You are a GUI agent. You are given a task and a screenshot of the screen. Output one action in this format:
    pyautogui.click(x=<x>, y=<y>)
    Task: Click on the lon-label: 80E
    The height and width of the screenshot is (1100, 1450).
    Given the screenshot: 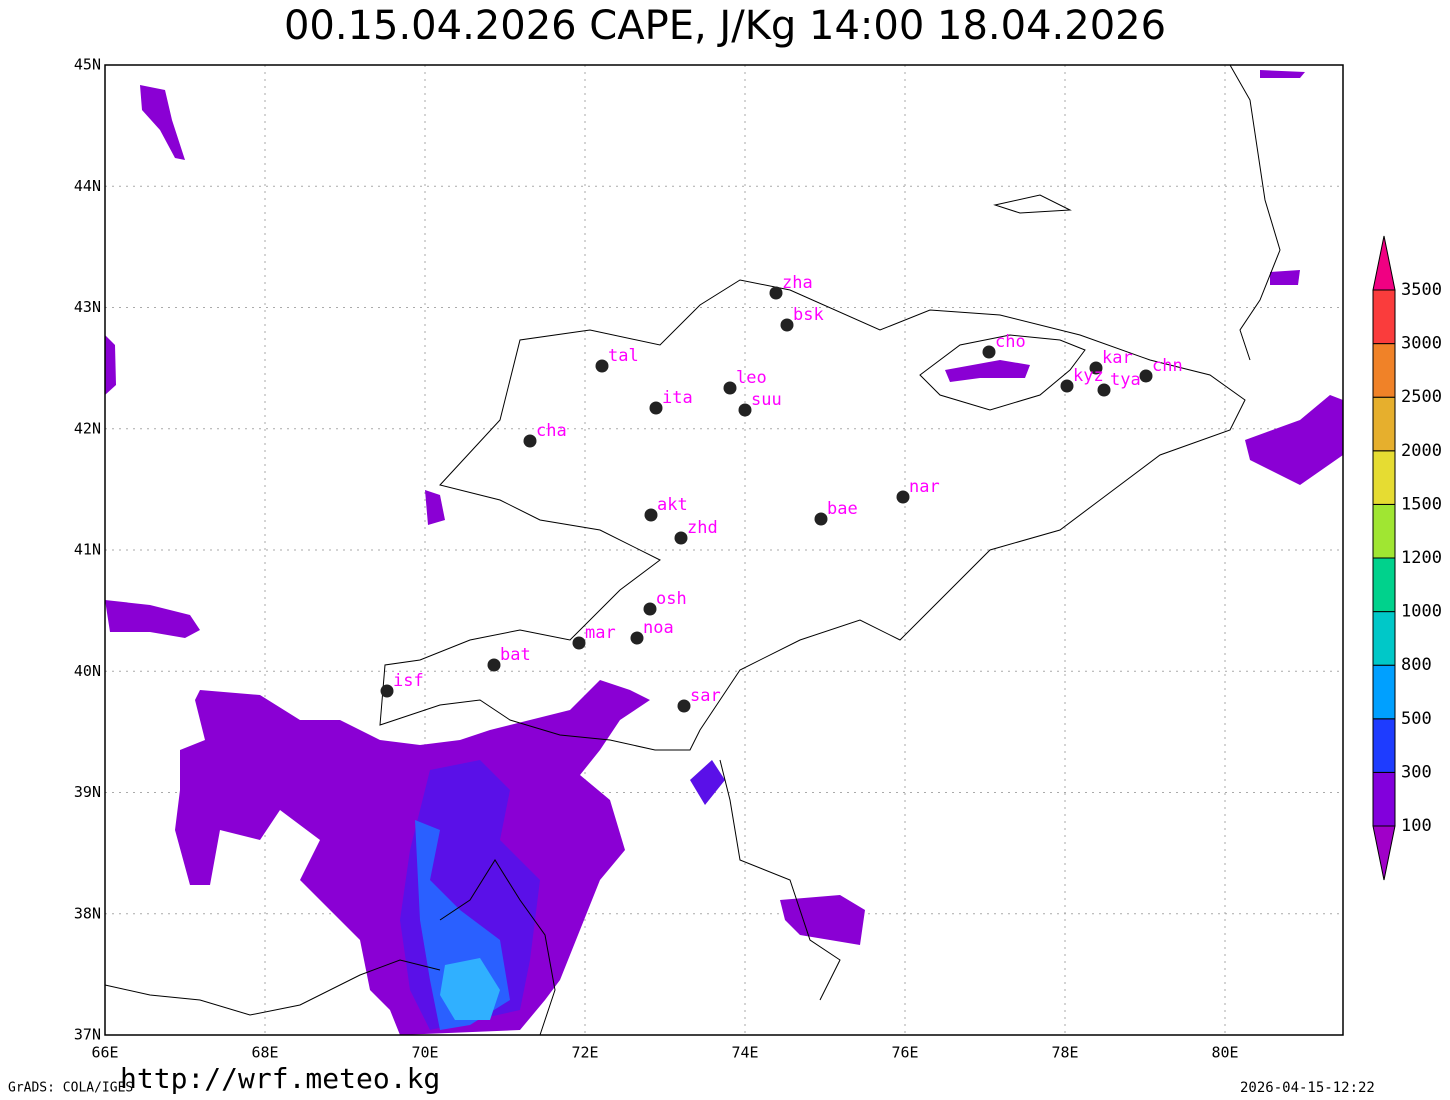 What is the action you would take?
    pyautogui.click(x=1224, y=1053)
    